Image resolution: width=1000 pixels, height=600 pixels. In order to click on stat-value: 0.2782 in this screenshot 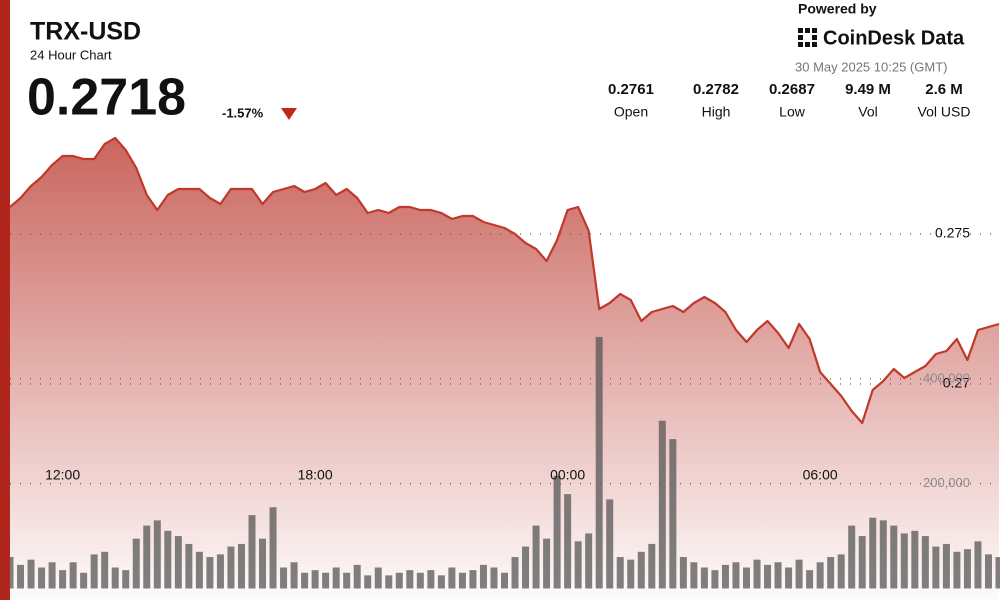, I will do `click(716, 89)`.